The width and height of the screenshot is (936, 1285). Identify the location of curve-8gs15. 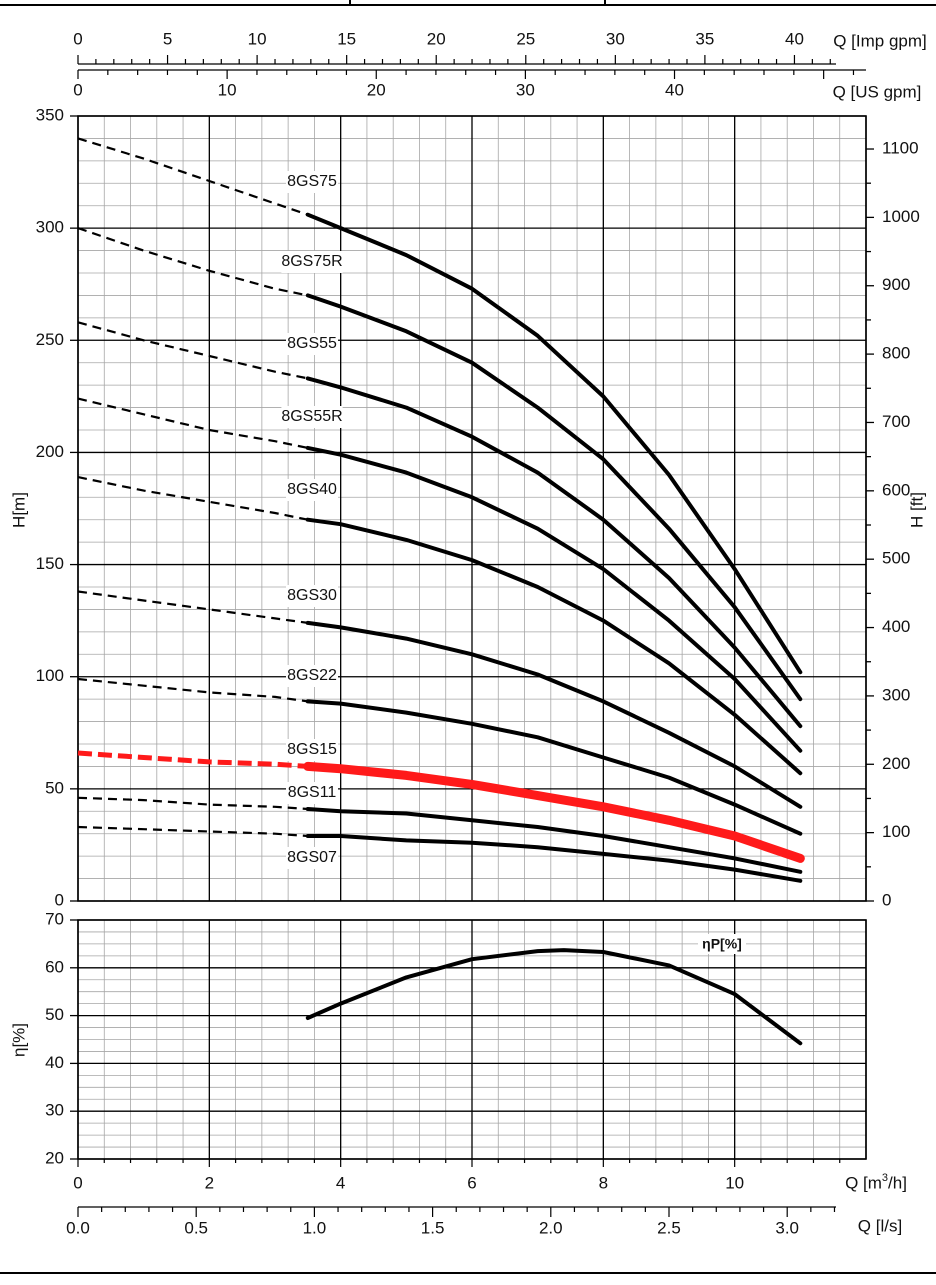
(554, 812).